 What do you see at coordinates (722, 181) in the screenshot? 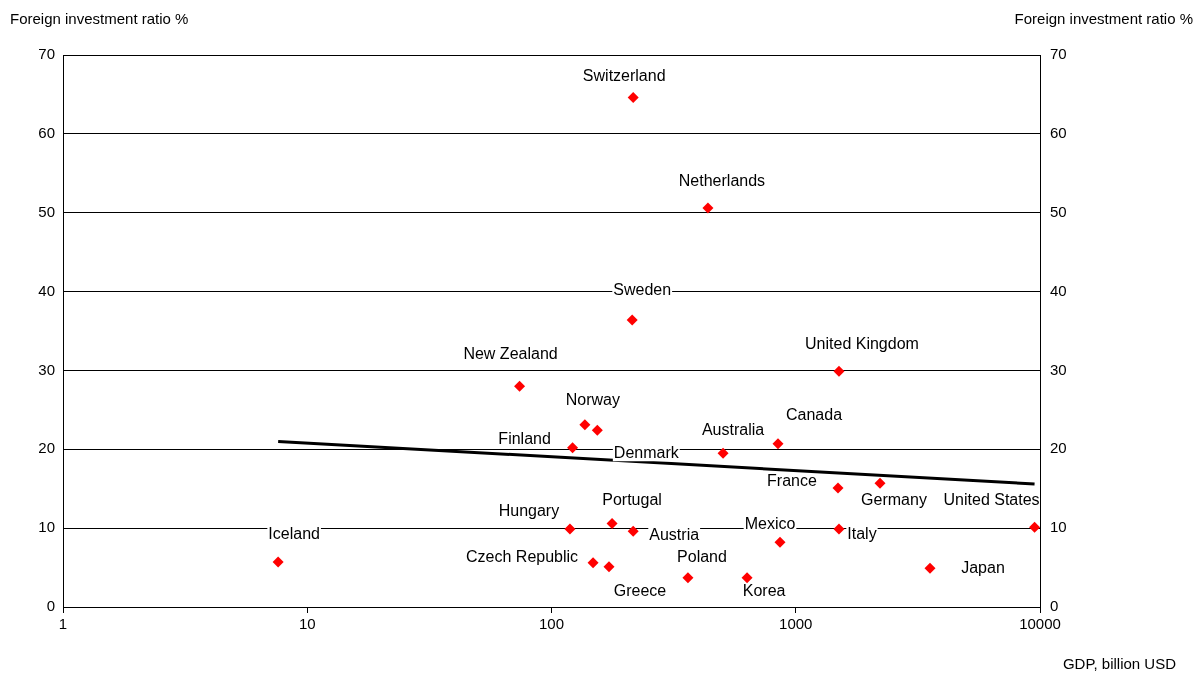
I see `annotation: Netherlands` at bounding box center [722, 181].